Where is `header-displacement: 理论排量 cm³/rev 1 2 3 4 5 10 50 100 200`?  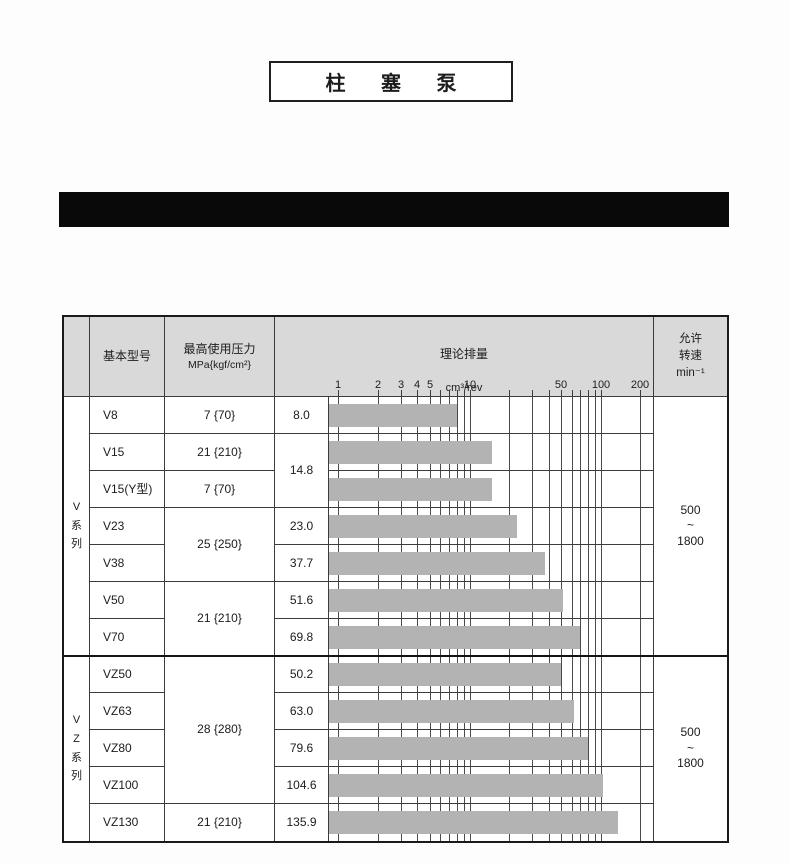
header-displacement: 理论排量 cm³/rev 1 2 3 4 5 10 50 100 200 is located at coordinates (464, 357).